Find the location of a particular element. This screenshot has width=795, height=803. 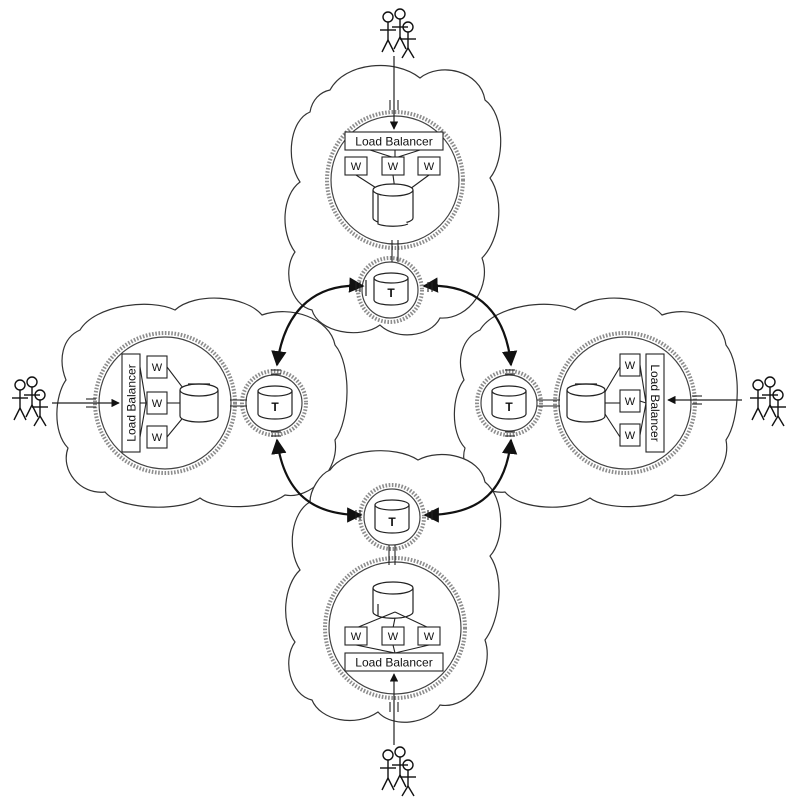

transaction-db-top-label: T is located at coordinates (391, 293).